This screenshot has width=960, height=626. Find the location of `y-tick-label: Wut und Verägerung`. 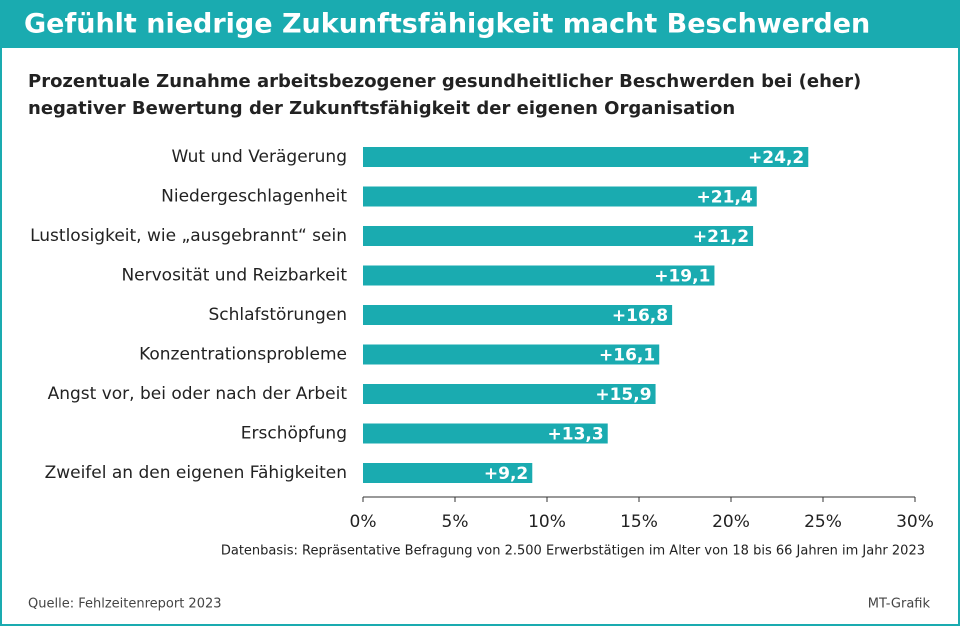

y-tick-label: Wut und Verägerung is located at coordinates (259, 157).